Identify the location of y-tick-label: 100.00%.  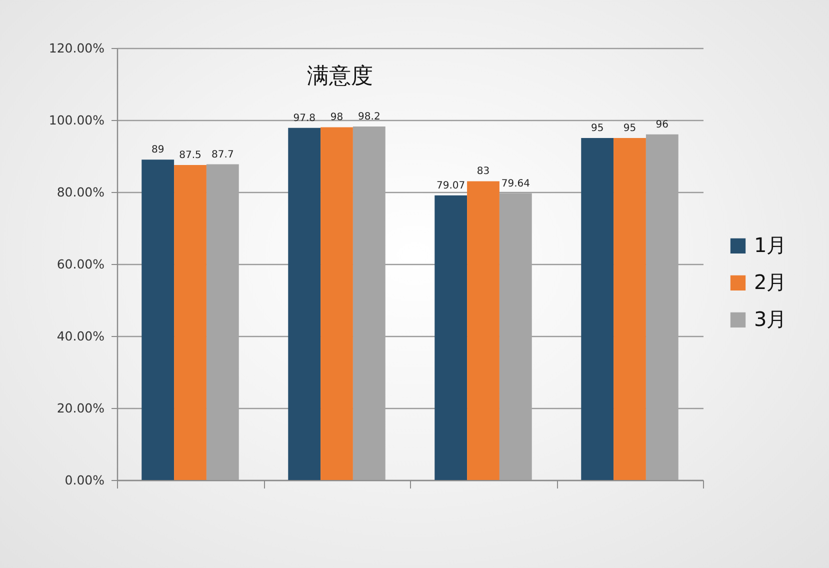
(76, 120).